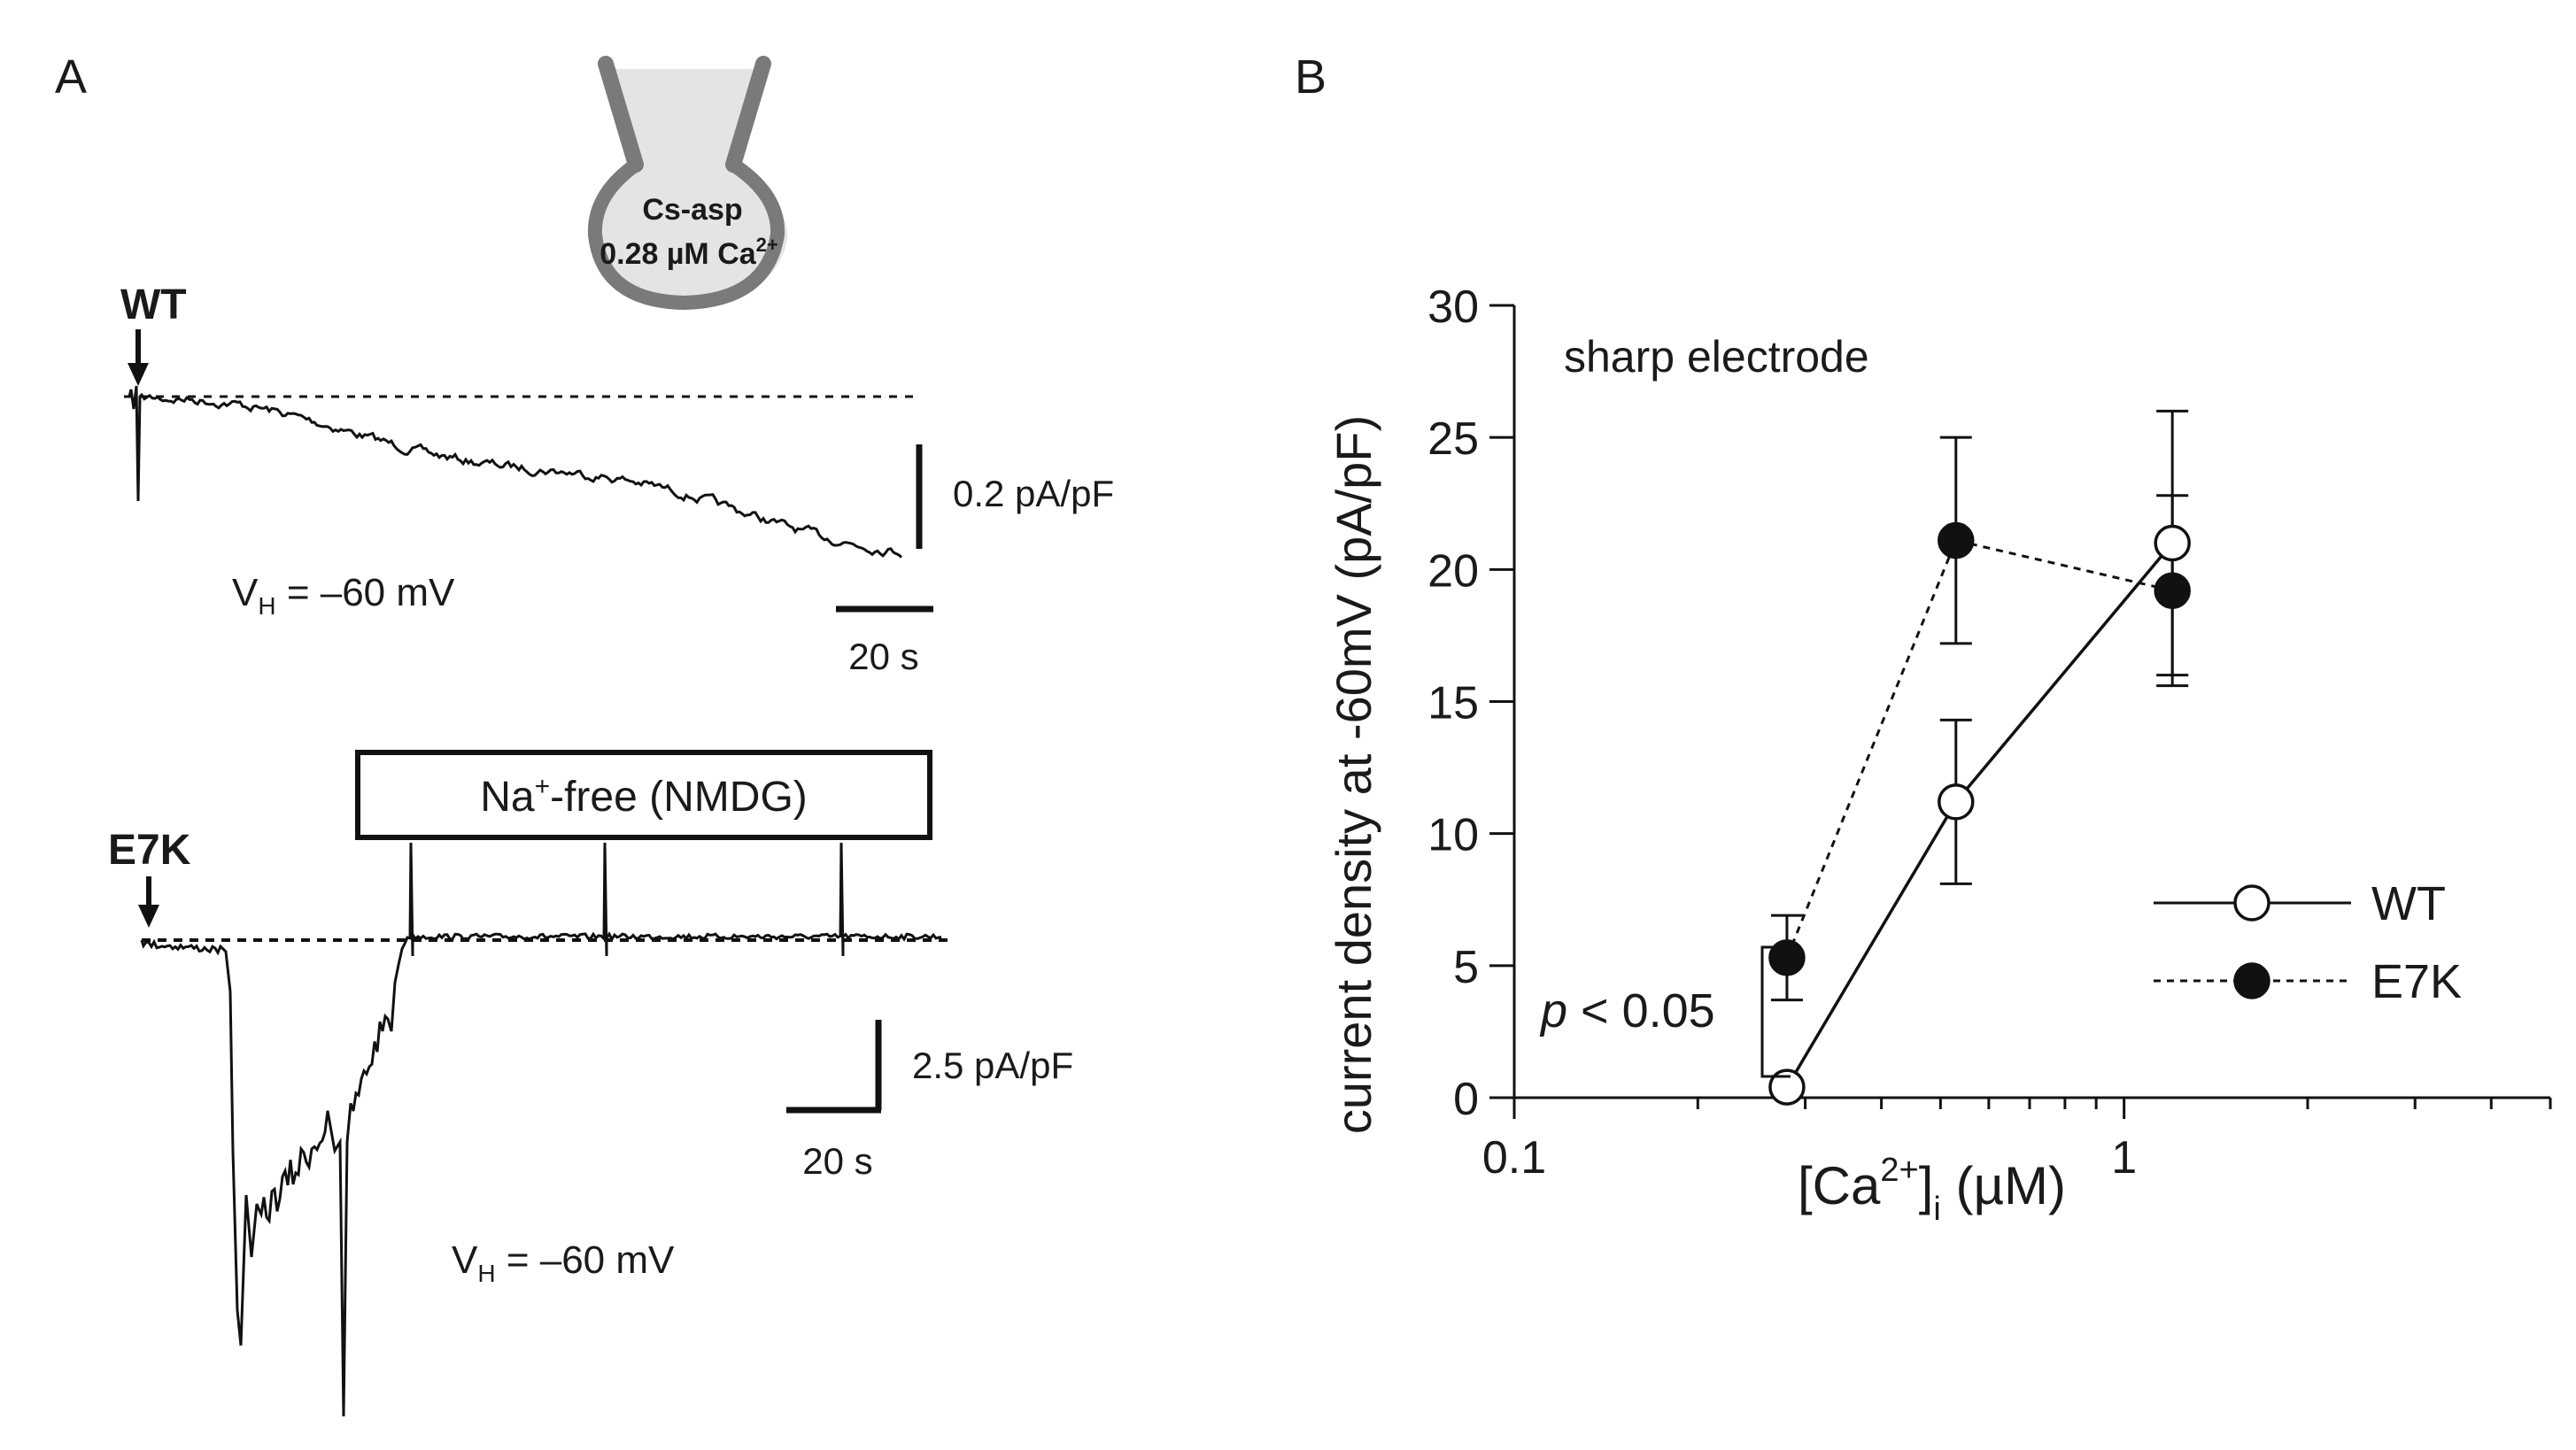 This screenshot has height=1450, width=2576. What do you see at coordinates (1453, 571) in the screenshot?
I see `y-tick-label: 20` at bounding box center [1453, 571].